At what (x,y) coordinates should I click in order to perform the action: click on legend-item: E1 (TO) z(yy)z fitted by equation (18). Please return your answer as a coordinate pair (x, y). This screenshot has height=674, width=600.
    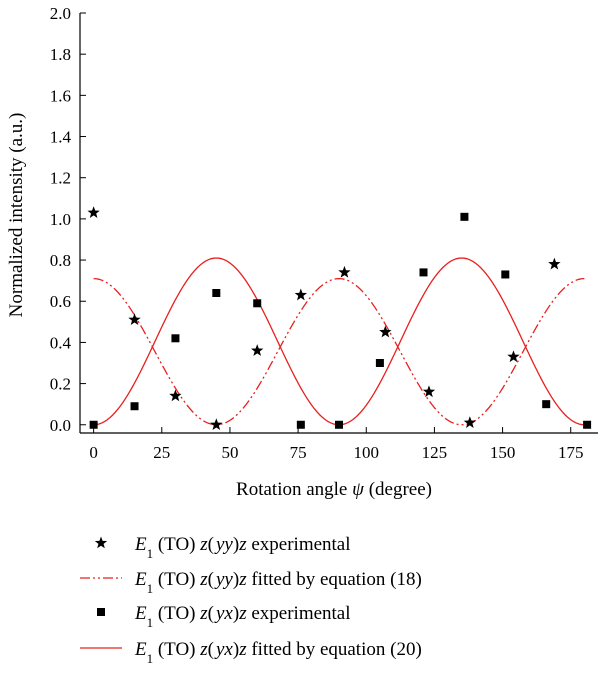
    Looking at the image, I should click on (251, 582).